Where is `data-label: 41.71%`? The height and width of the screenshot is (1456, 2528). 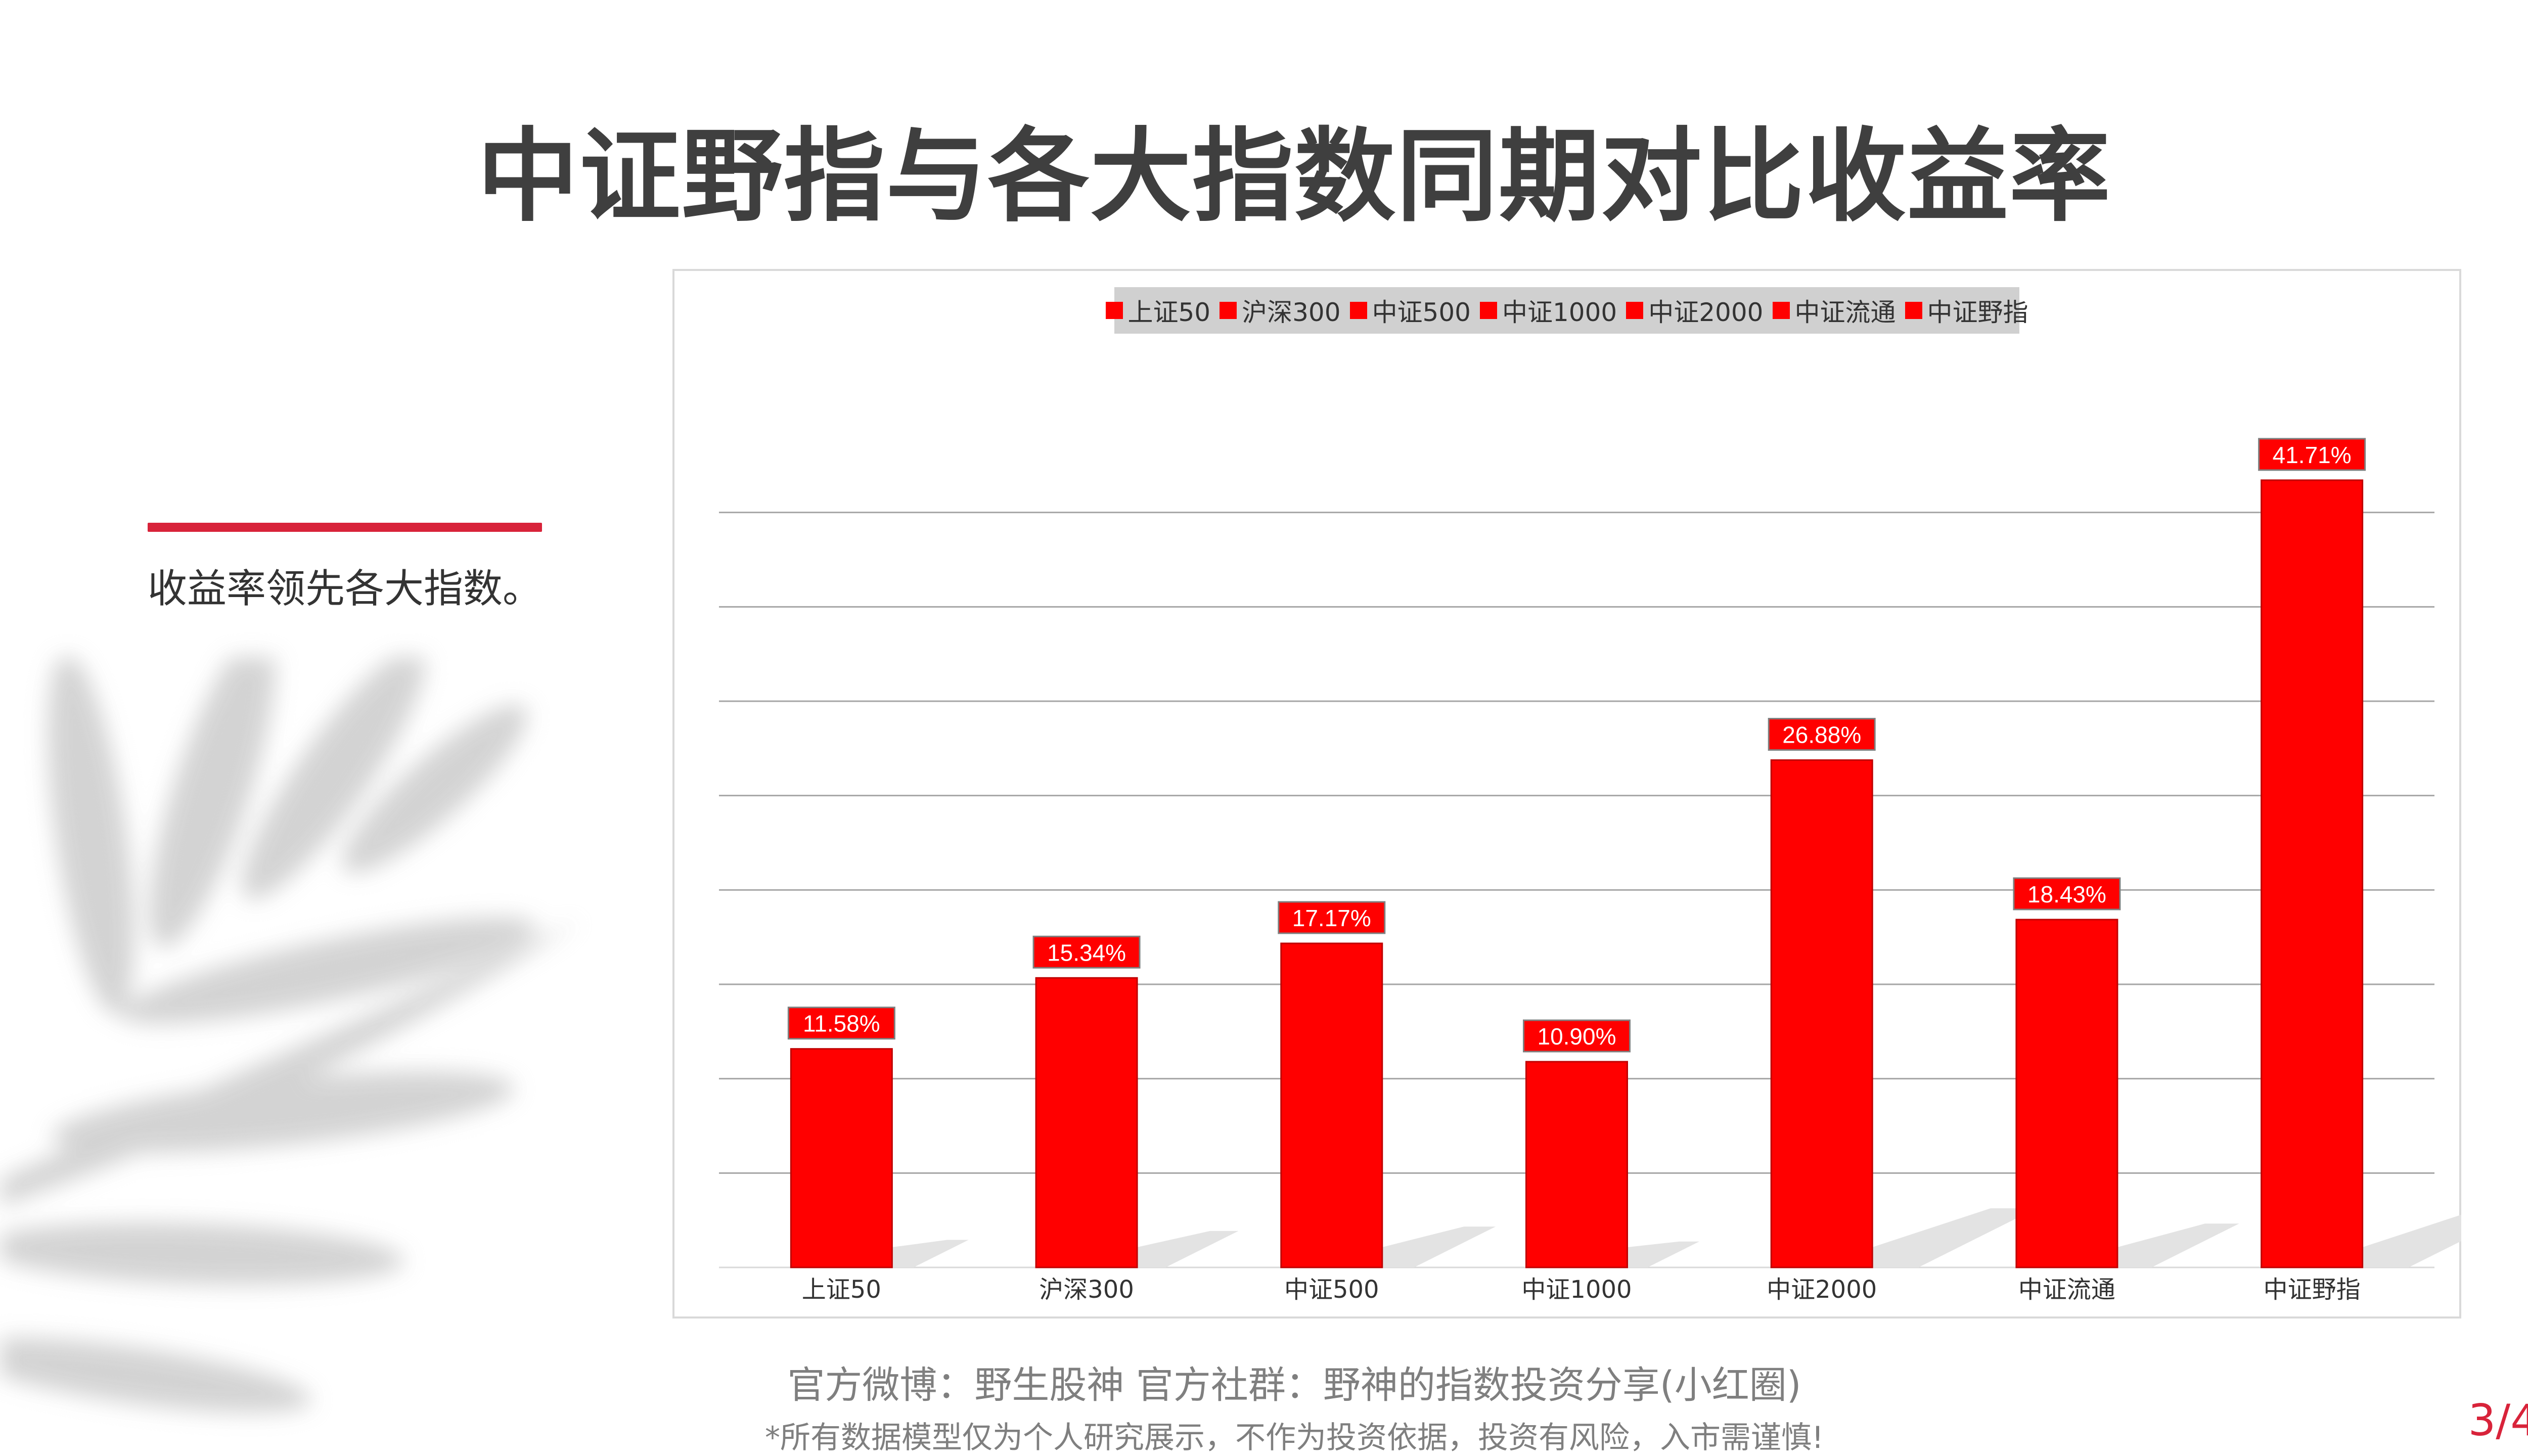
data-label: 41.71% is located at coordinates (2313, 455).